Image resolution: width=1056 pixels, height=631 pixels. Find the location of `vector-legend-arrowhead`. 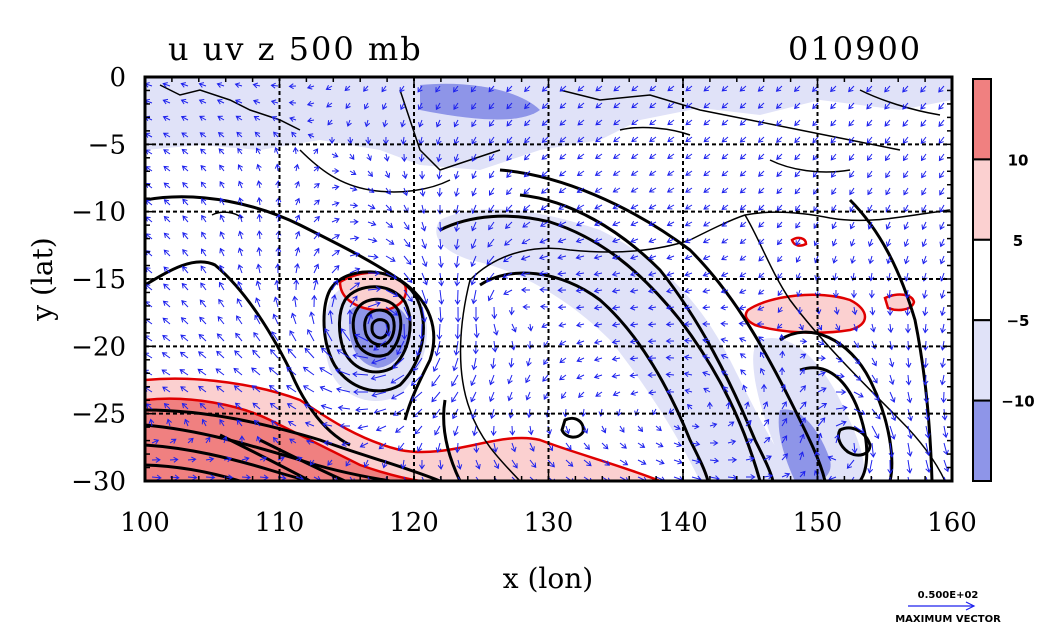

vector-legend-arrowhead is located at coordinates (970, 606).